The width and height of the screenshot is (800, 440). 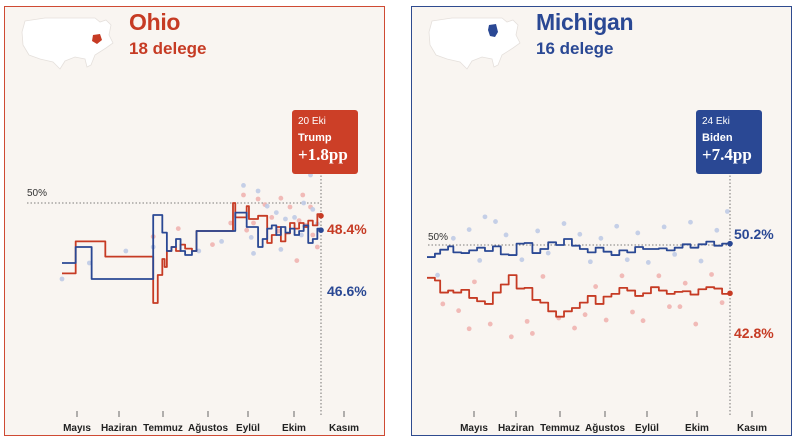 I want to click on state-title: Michigan, so click(x=585, y=22).